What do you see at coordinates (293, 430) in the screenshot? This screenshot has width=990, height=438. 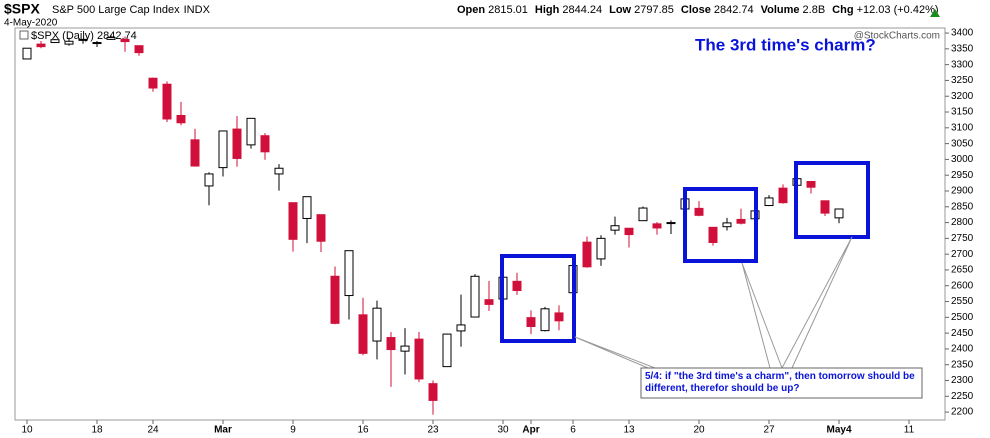 I see `x-tick-label: 9` at bounding box center [293, 430].